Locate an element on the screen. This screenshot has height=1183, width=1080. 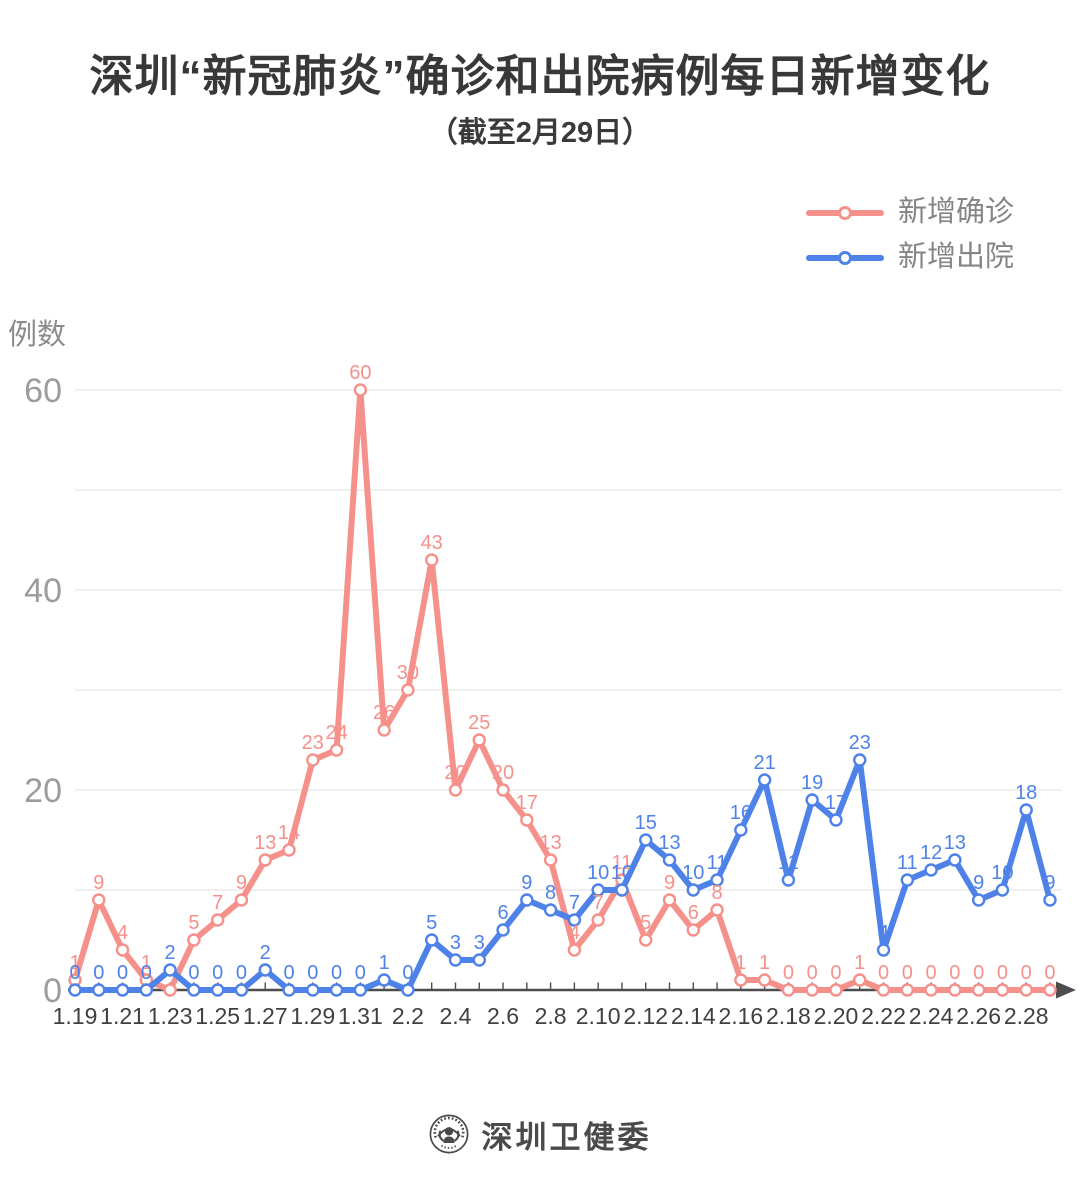
svg-text: 5 is located at coordinates (193, 923).